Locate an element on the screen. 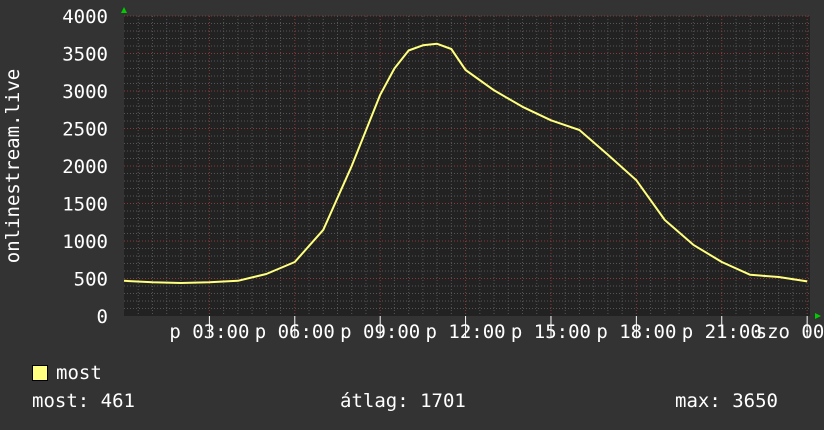 The image size is (824, 430). legend: most is located at coordinates (67, 373).